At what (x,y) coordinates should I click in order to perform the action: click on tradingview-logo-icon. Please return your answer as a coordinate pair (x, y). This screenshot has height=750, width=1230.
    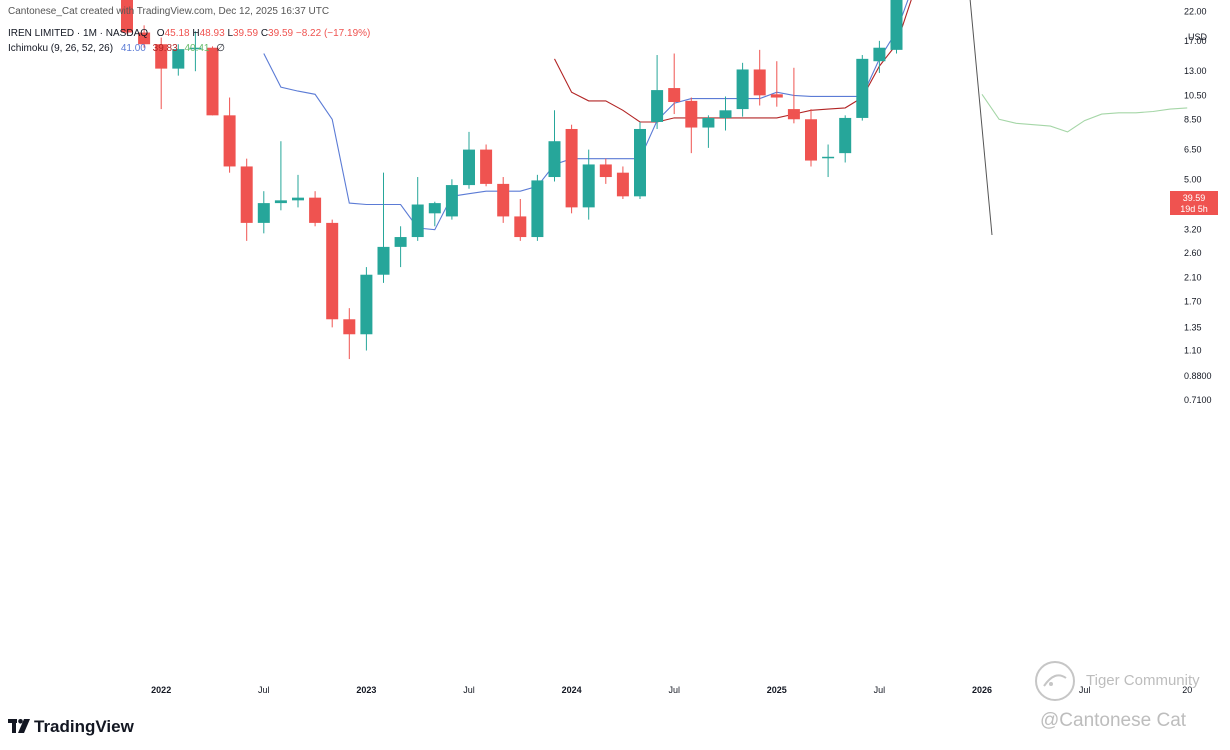
    Looking at the image, I should click on (19, 727).